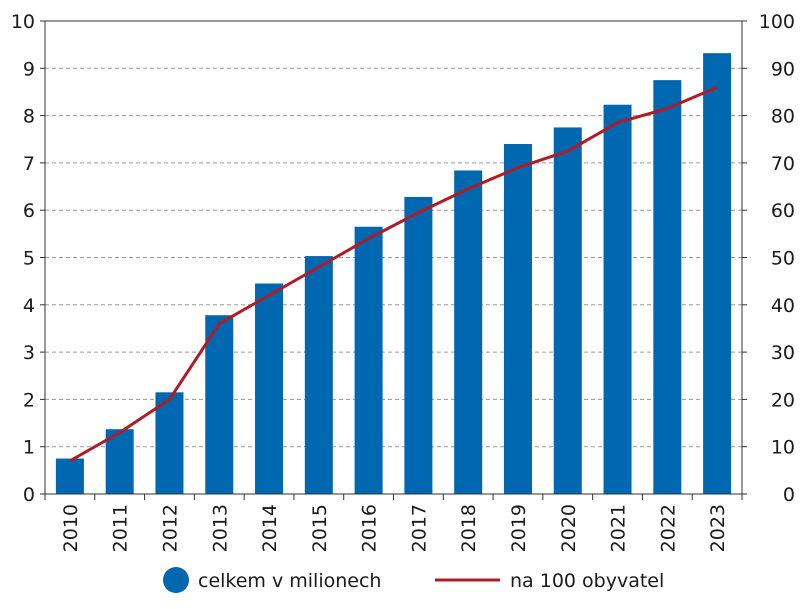  I want to click on right-tick-label: 40, so click(783, 306).